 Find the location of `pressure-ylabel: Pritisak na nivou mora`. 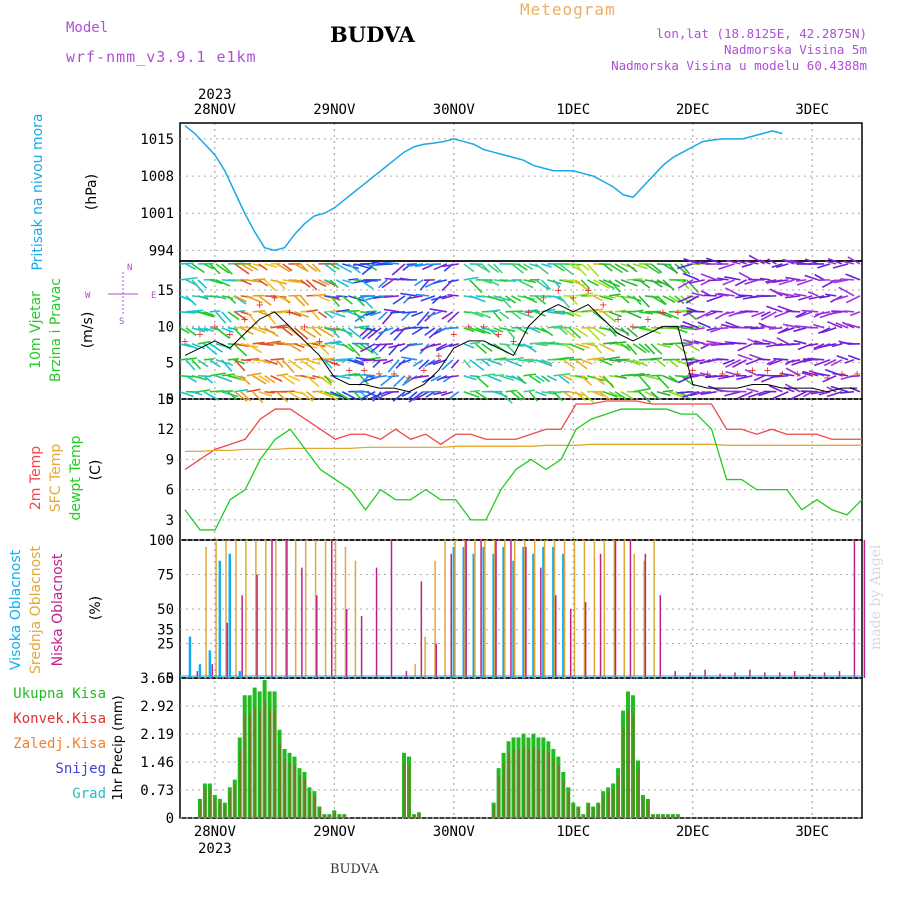

pressure-ylabel: Pritisak na nivou mora is located at coordinates (38, 191).